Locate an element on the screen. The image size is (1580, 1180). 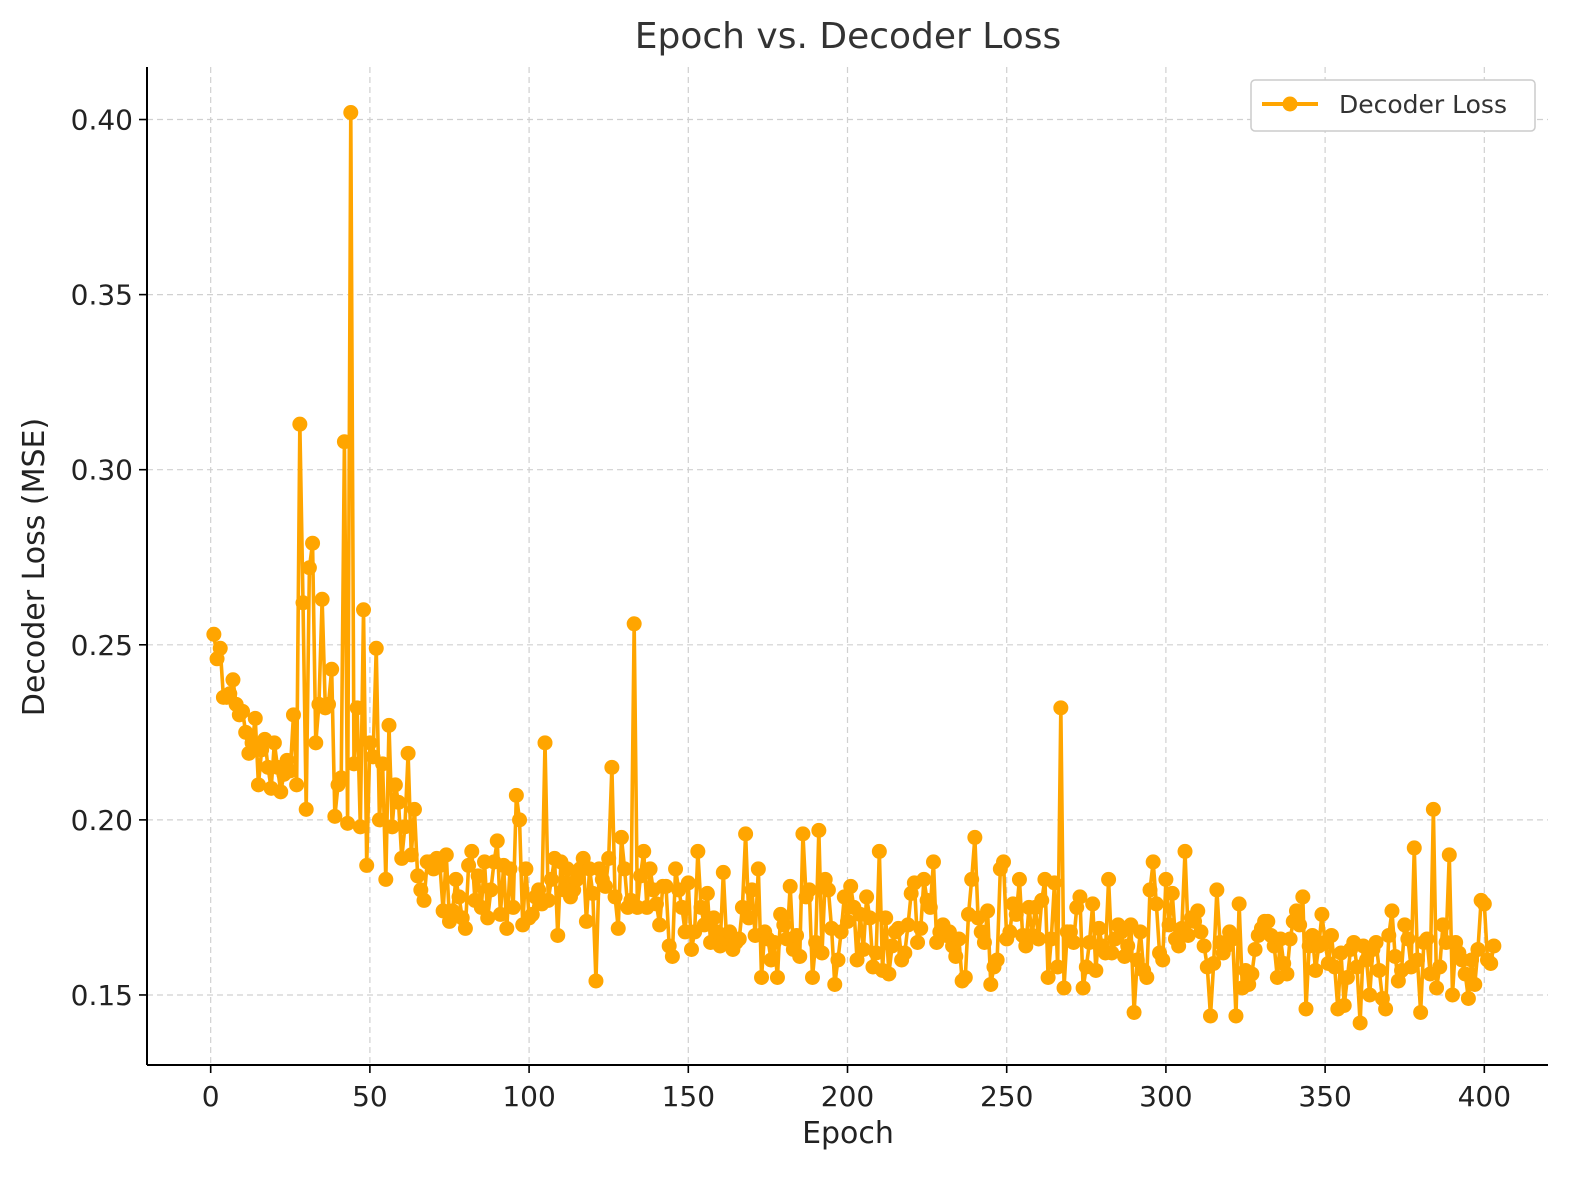
y-tick-label: 0.15 is located at coordinates (102, 995).